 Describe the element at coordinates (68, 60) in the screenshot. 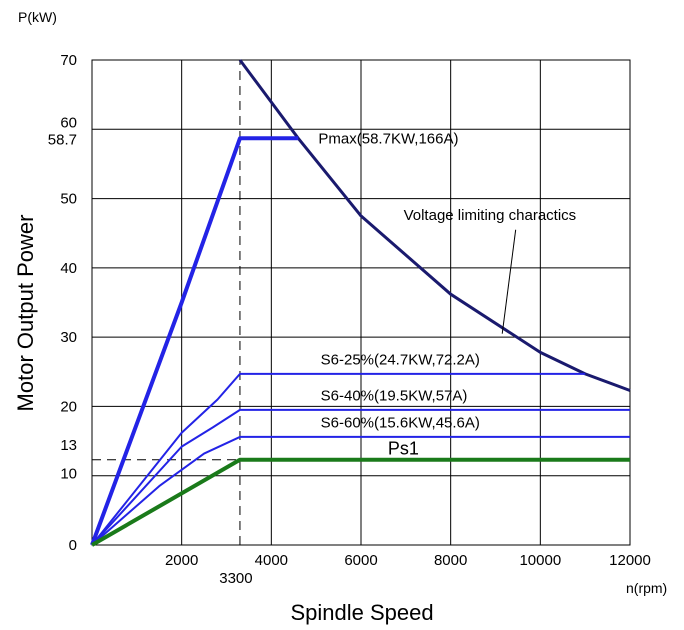

I see `y-tick-label: 70` at that location.